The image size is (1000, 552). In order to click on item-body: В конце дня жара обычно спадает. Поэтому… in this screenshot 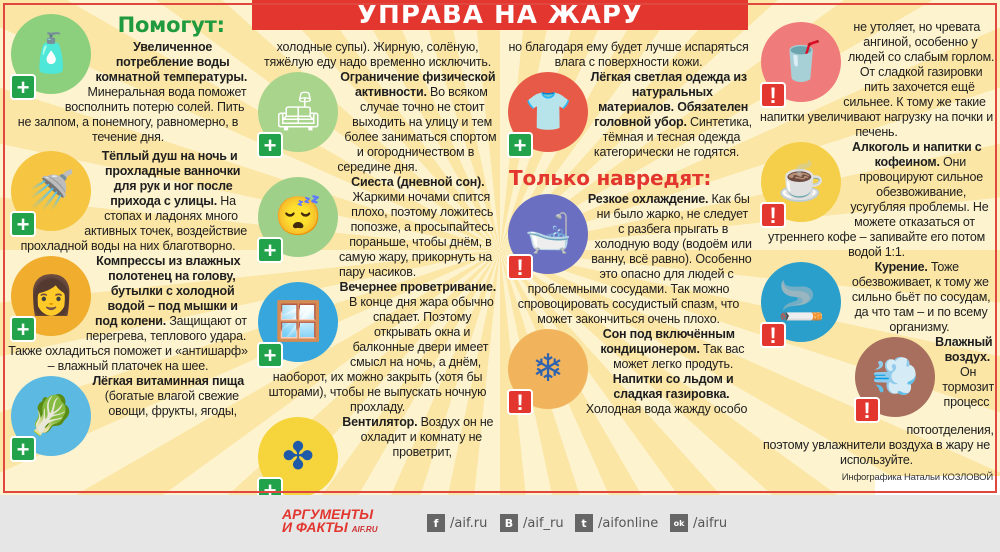, I will do `click(381, 354)`.